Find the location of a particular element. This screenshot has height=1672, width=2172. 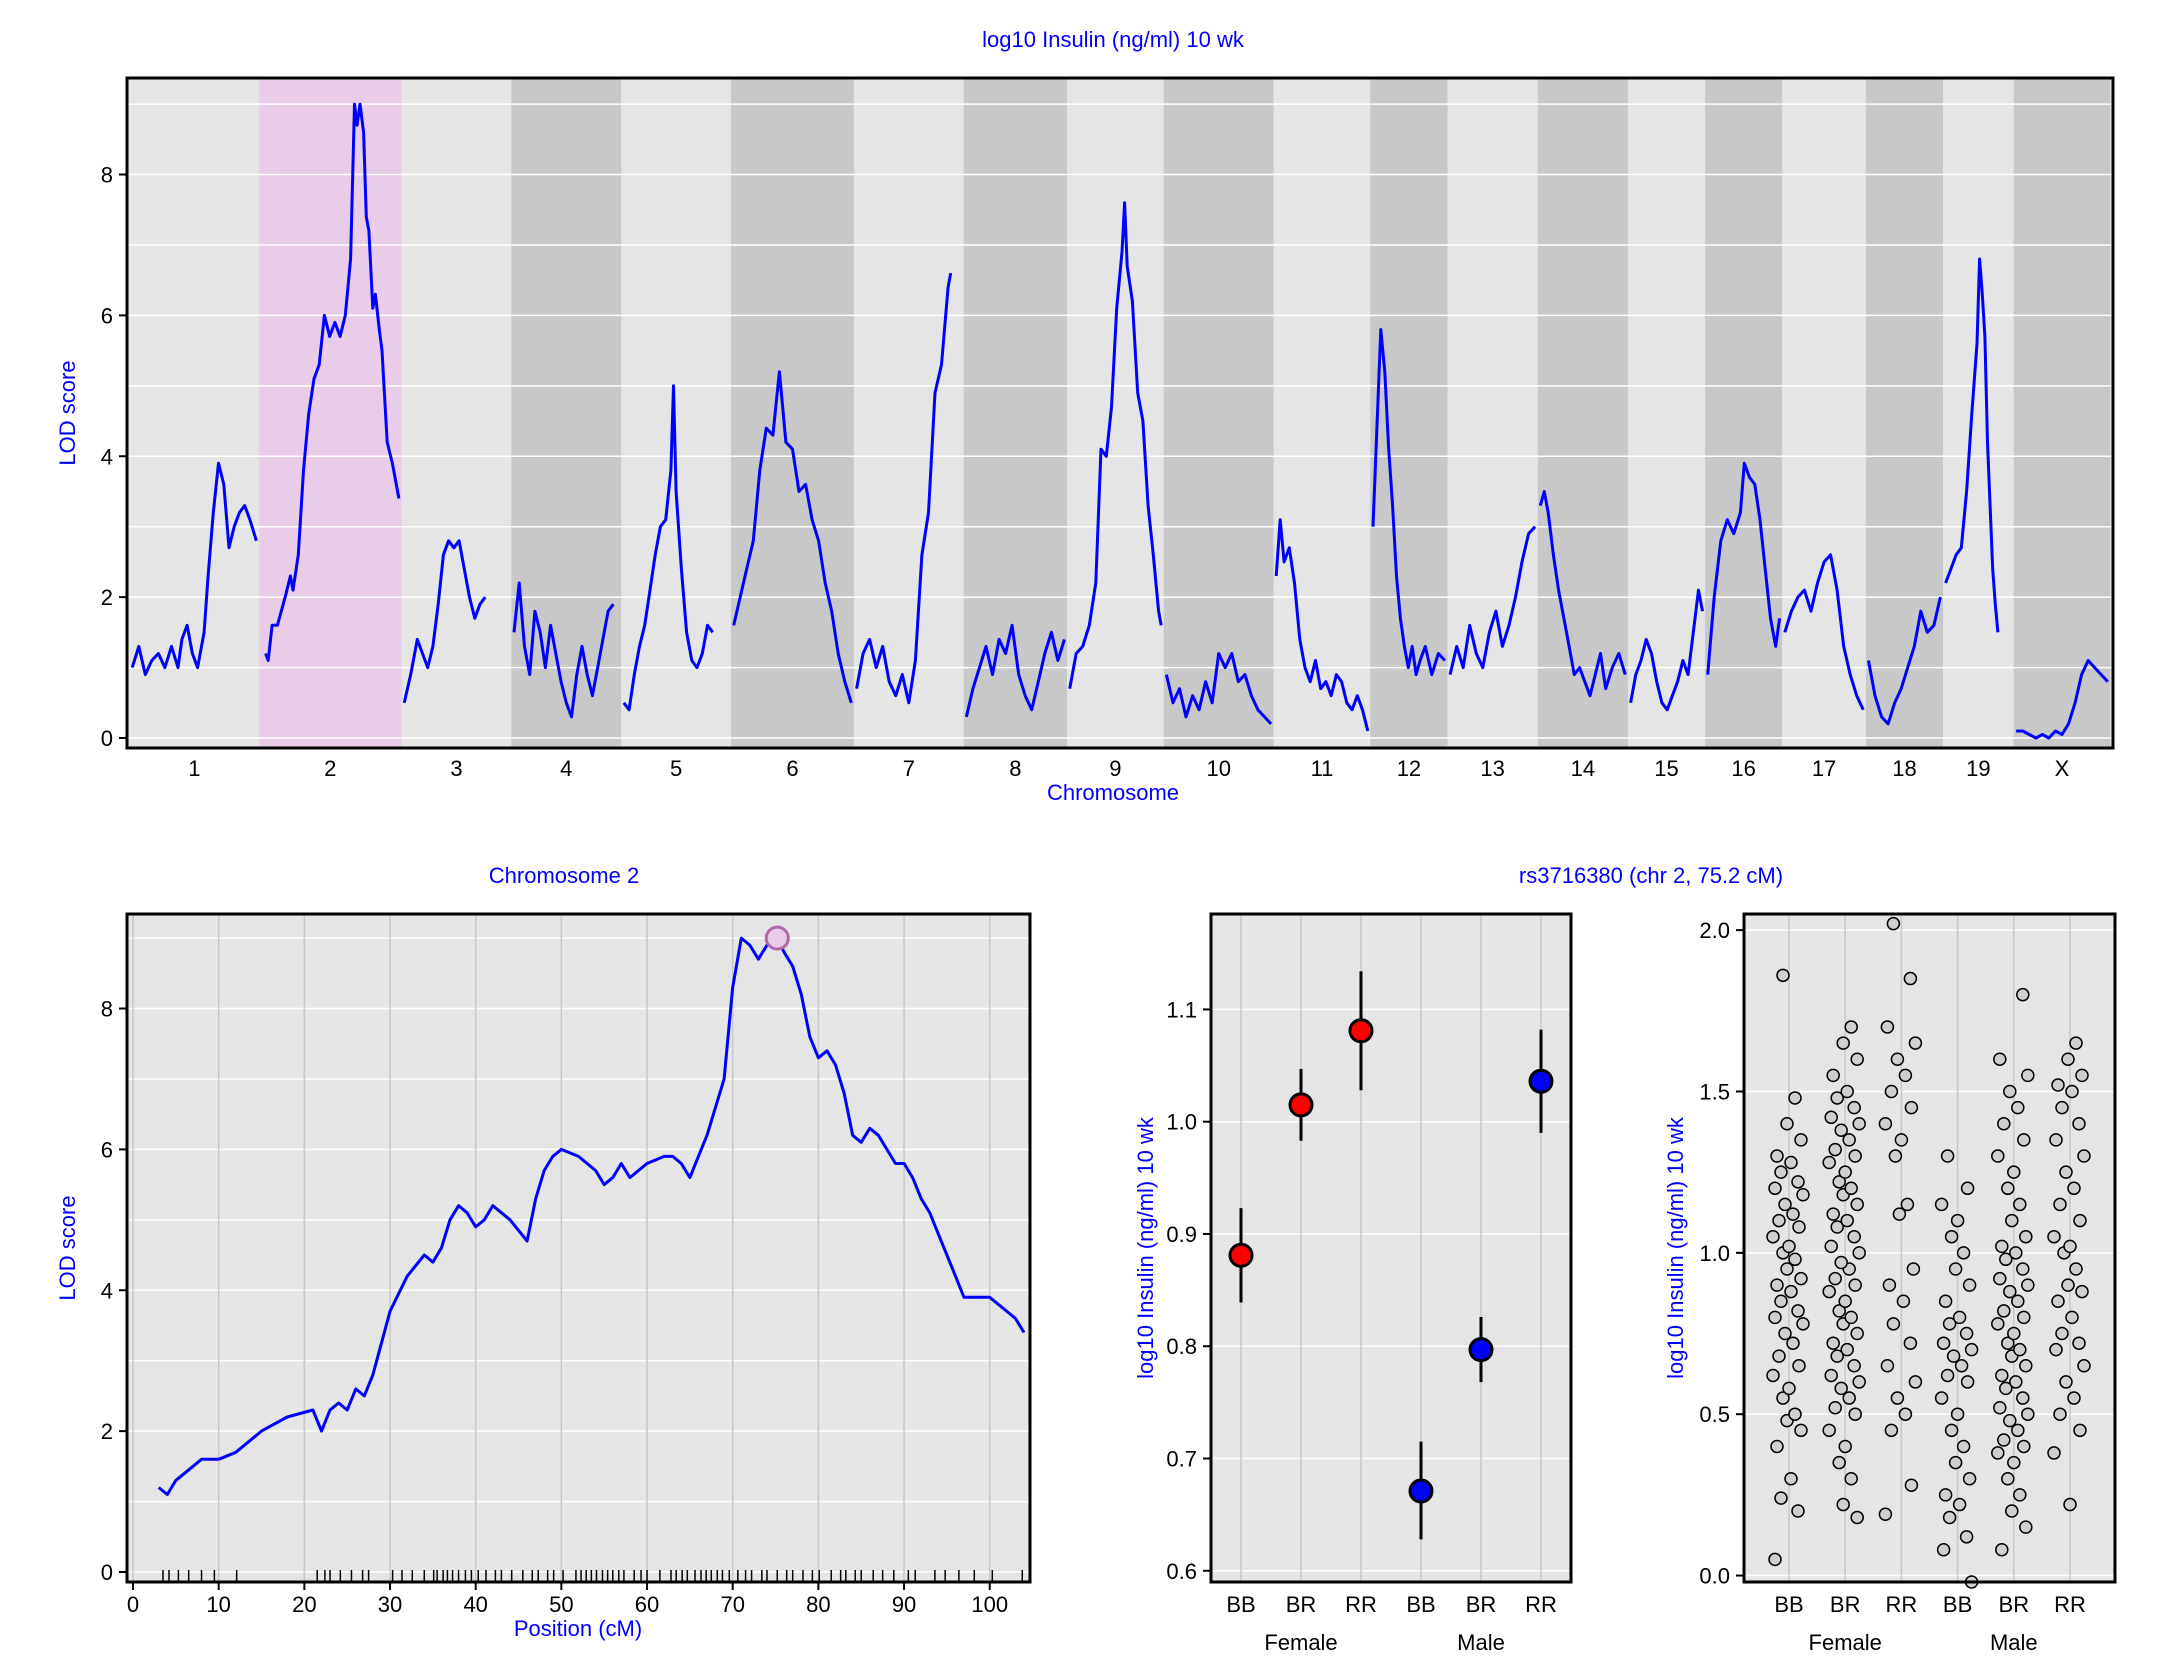

x-tick-label: 60 is located at coordinates (647, 1604).